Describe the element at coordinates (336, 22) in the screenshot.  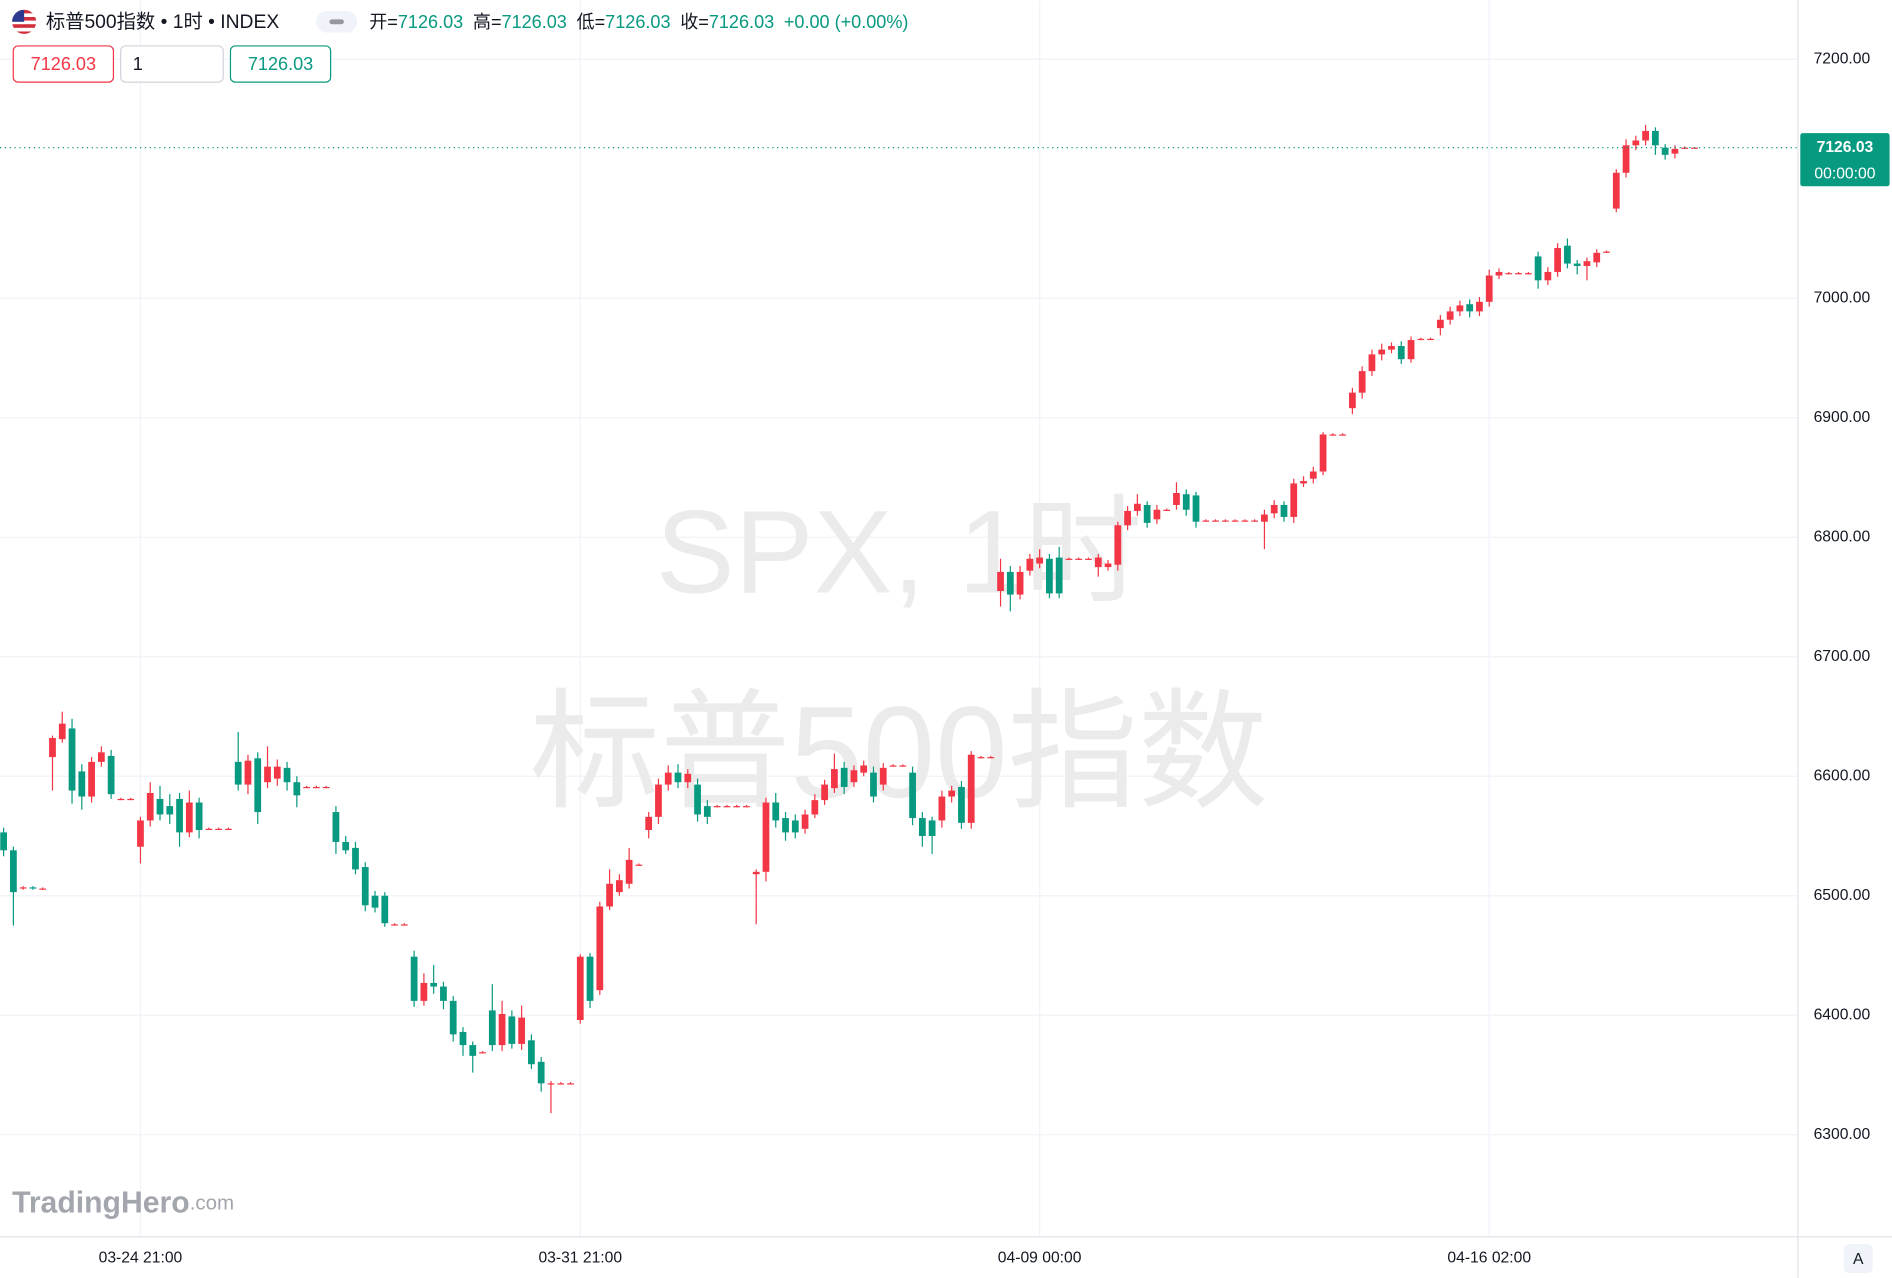
I see `collapse-icon` at that location.